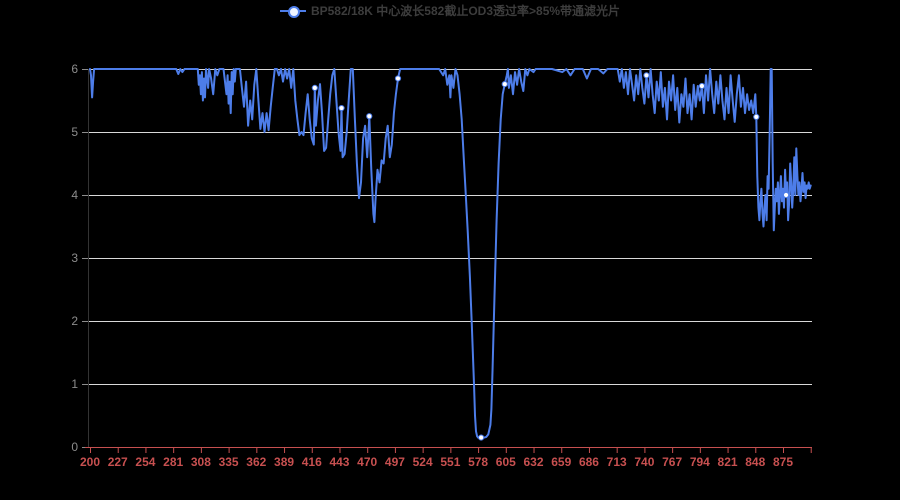  Describe the element at coordinates (74, 69) in the screenshot. I see `y-axis-label: 6` at that location.